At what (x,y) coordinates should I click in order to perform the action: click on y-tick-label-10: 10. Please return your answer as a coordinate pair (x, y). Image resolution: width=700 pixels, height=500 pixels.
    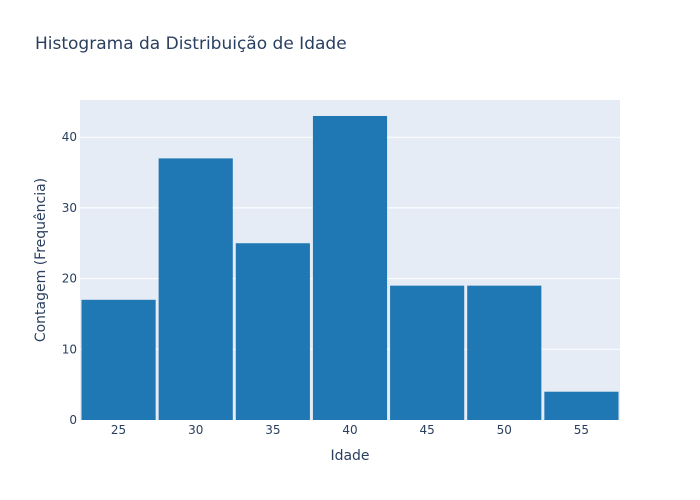
    Looking at the image, I should click on (69, 349).